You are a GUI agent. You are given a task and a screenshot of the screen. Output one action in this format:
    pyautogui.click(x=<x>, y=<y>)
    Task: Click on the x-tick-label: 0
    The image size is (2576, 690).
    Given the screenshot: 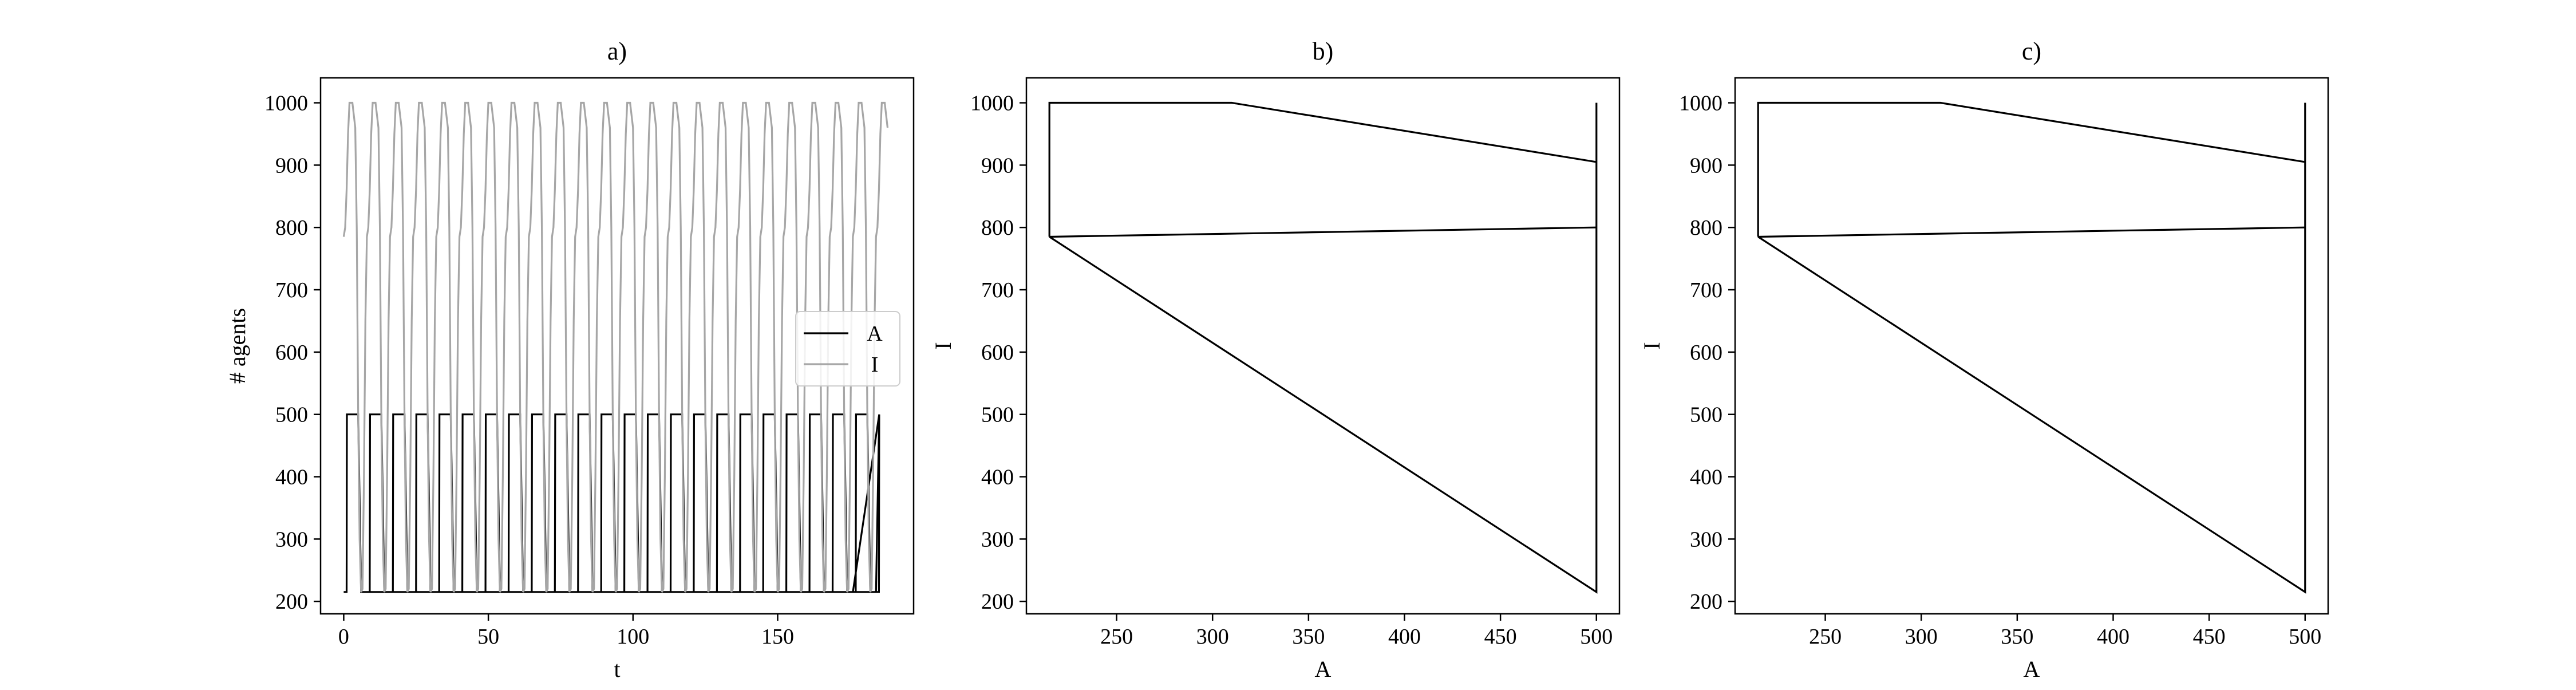 What is the action you would take?
    pyautogui.click(x=343, y=637)
    